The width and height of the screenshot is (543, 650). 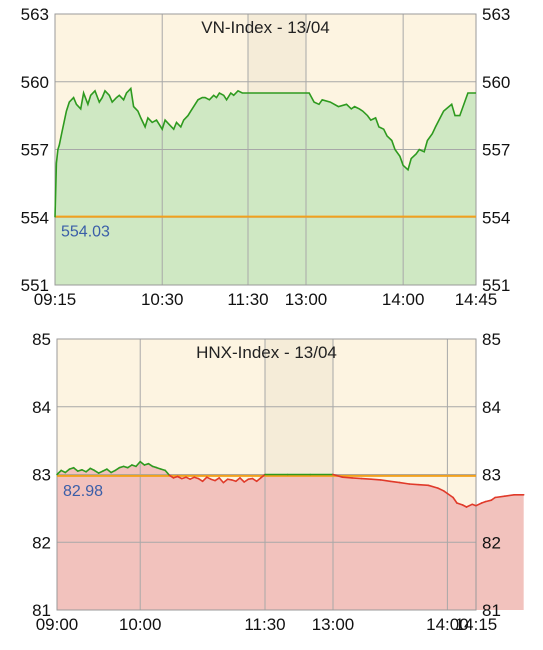 I want to click on chart1-title: VN-Index - 13/04, so click(x=265, y=27).